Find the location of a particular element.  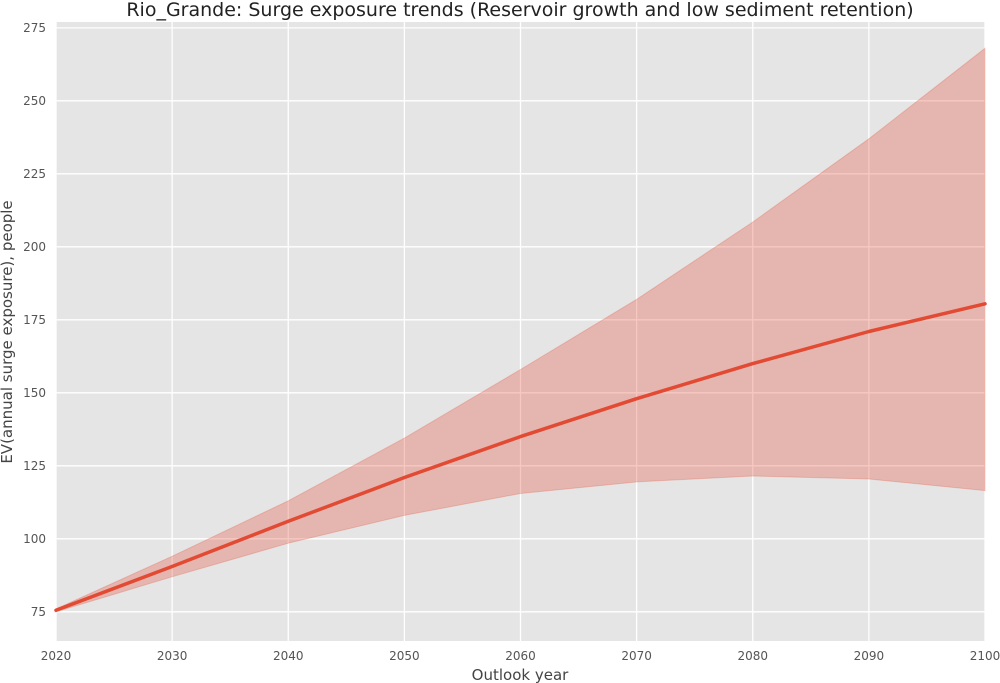

x-tick-label: 2020 is located at coordinates (56, 656).